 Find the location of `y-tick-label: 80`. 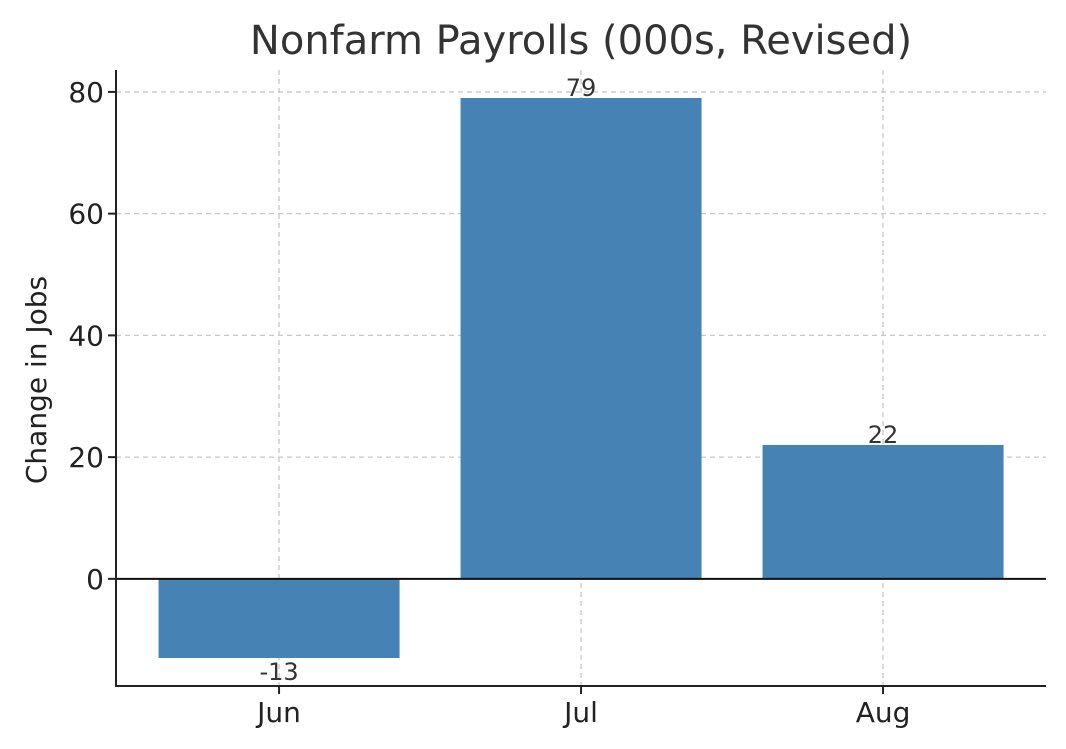

y-tick-label: 80 is located at coordinates (86, 92).